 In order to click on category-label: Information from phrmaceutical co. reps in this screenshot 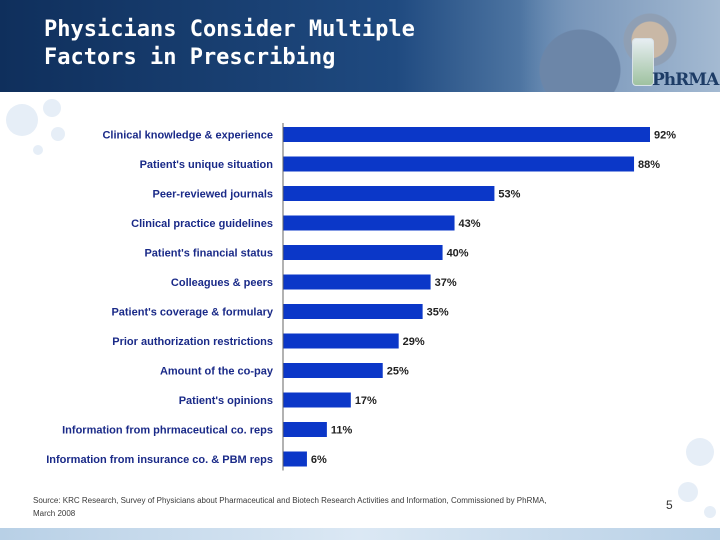, I will do `click(167, 431)`.